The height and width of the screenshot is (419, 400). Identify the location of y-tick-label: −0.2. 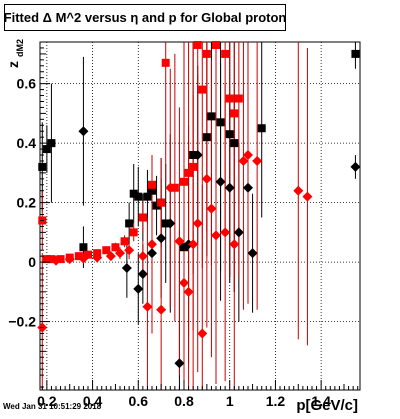
(22, 322).